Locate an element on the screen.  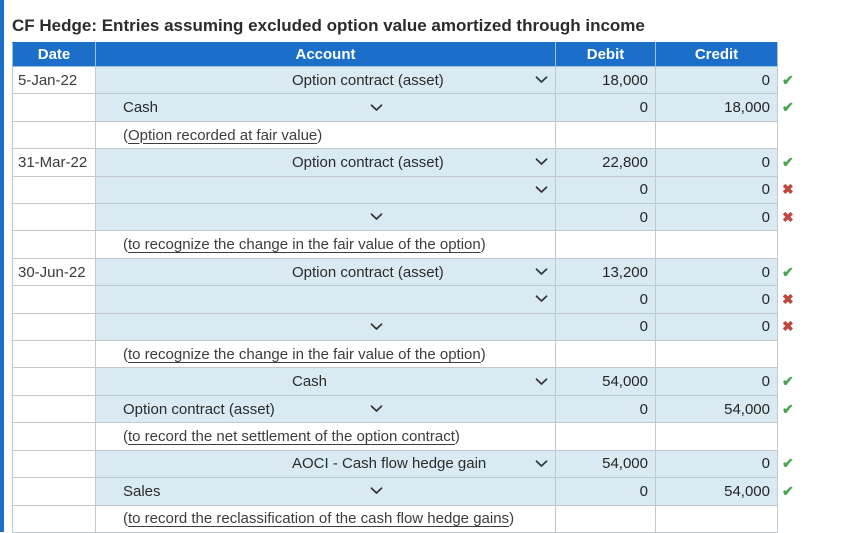
journal-entry-row: 30-Jun-22 Option contract (asset) 13,200 0 ✔ is located at coordinates (408, 272).